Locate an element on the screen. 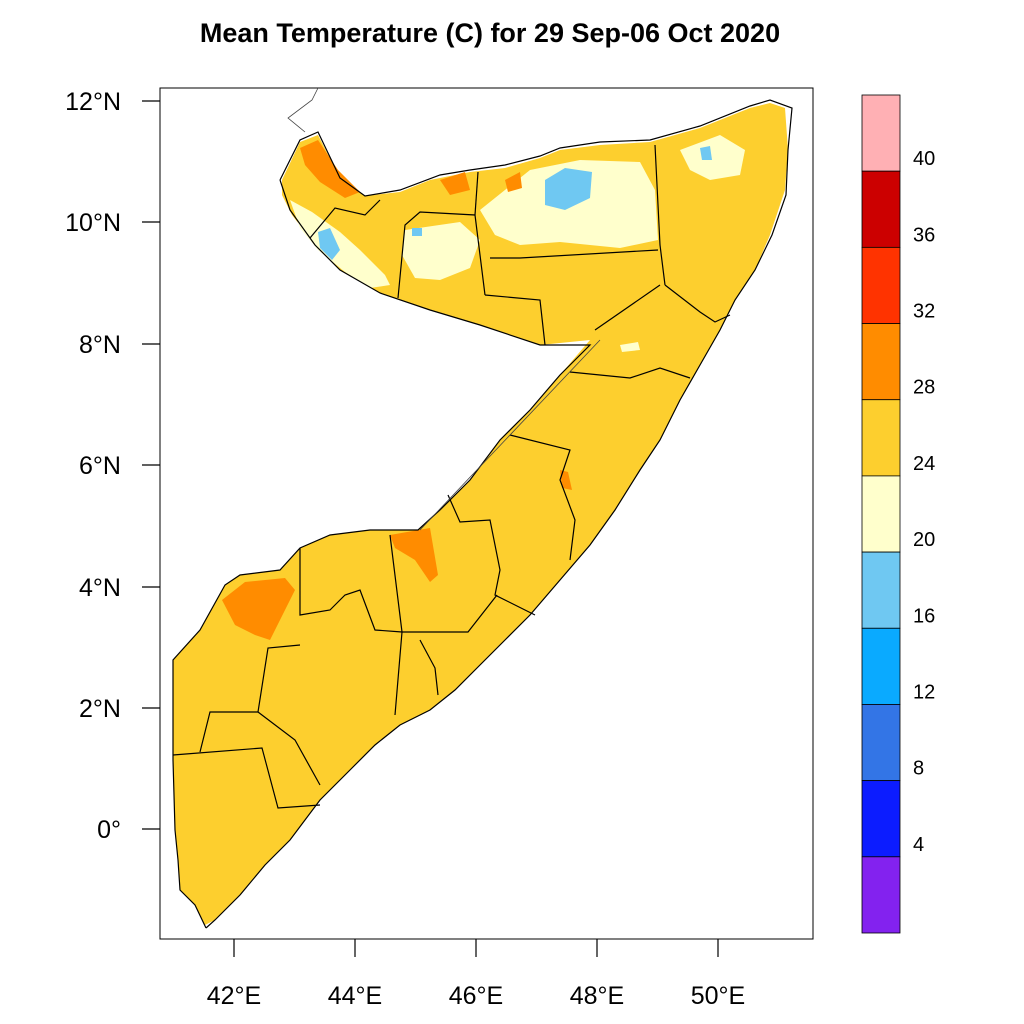  patch-hot-central is located at coordinates (414, 555).